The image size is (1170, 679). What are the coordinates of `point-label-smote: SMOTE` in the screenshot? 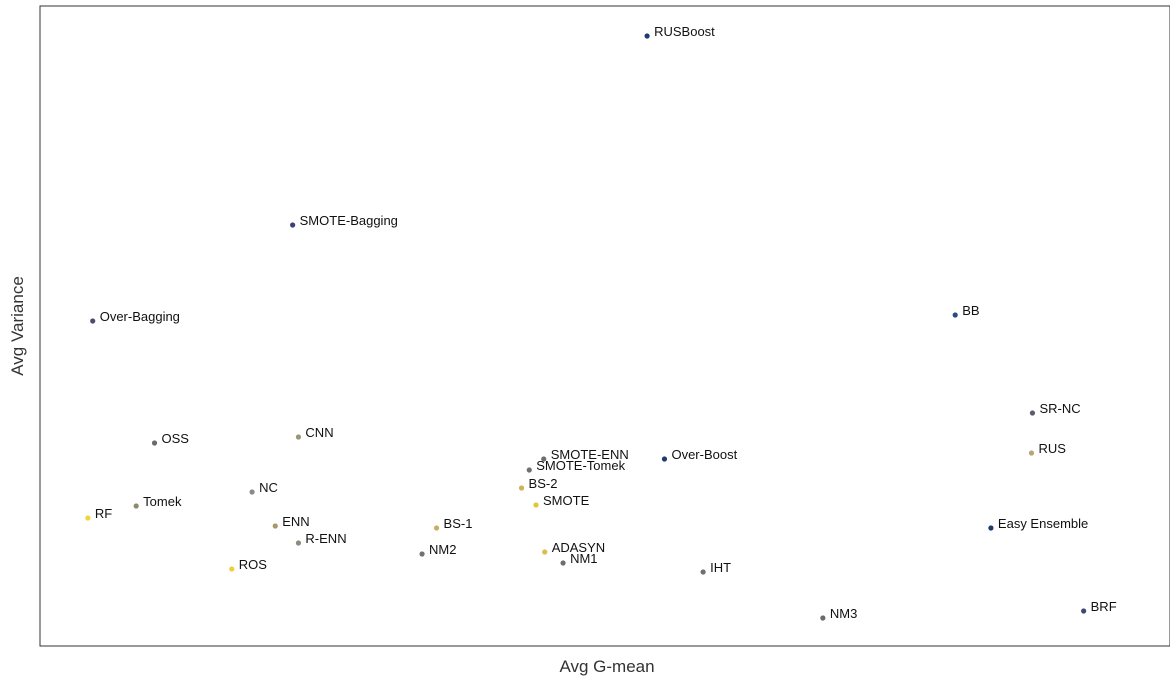 It's located at (566, 500).